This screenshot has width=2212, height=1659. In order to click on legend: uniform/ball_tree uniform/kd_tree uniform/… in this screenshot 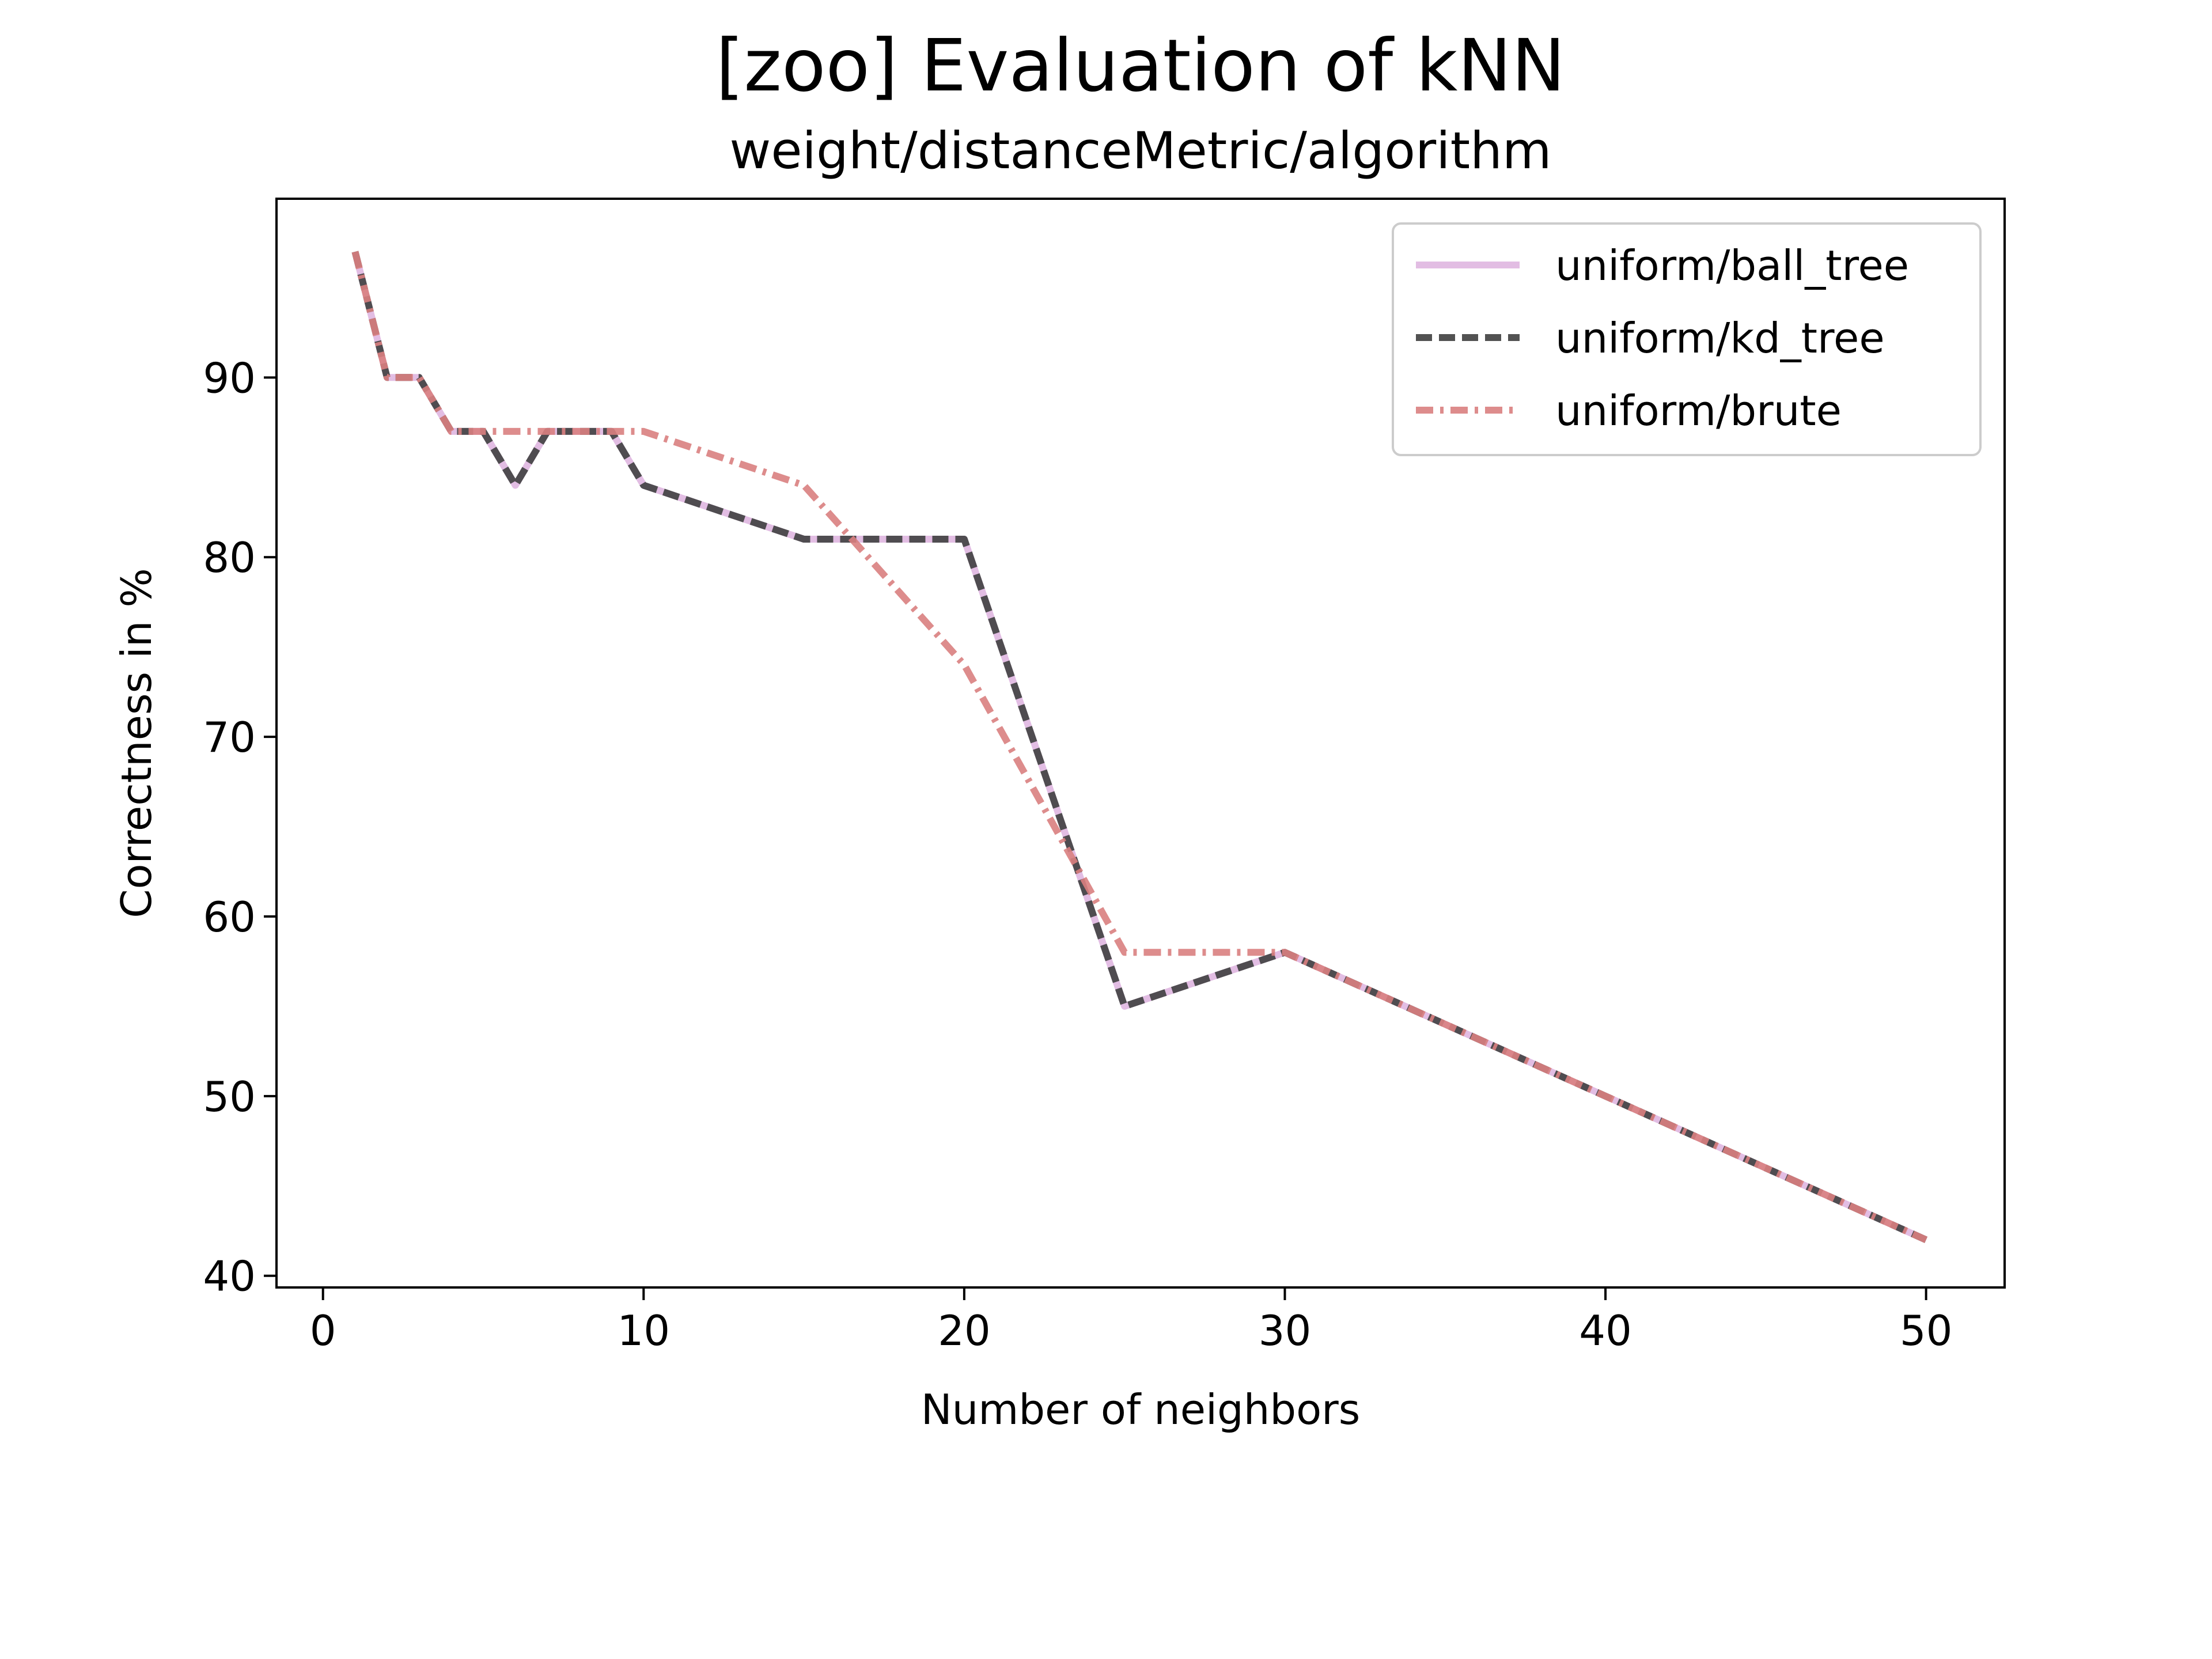, I will do `click(1687, 339)`.